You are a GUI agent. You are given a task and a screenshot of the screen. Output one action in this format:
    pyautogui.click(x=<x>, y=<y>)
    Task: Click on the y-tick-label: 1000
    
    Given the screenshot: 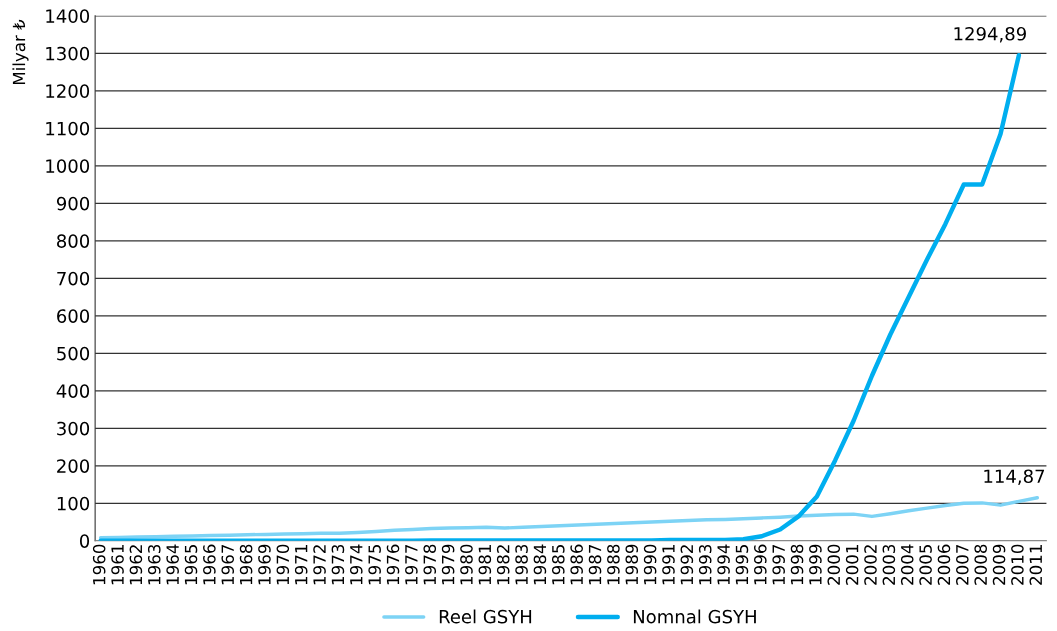 What is the action you would take?
    pyautogui.click(x=68, y=166)
    